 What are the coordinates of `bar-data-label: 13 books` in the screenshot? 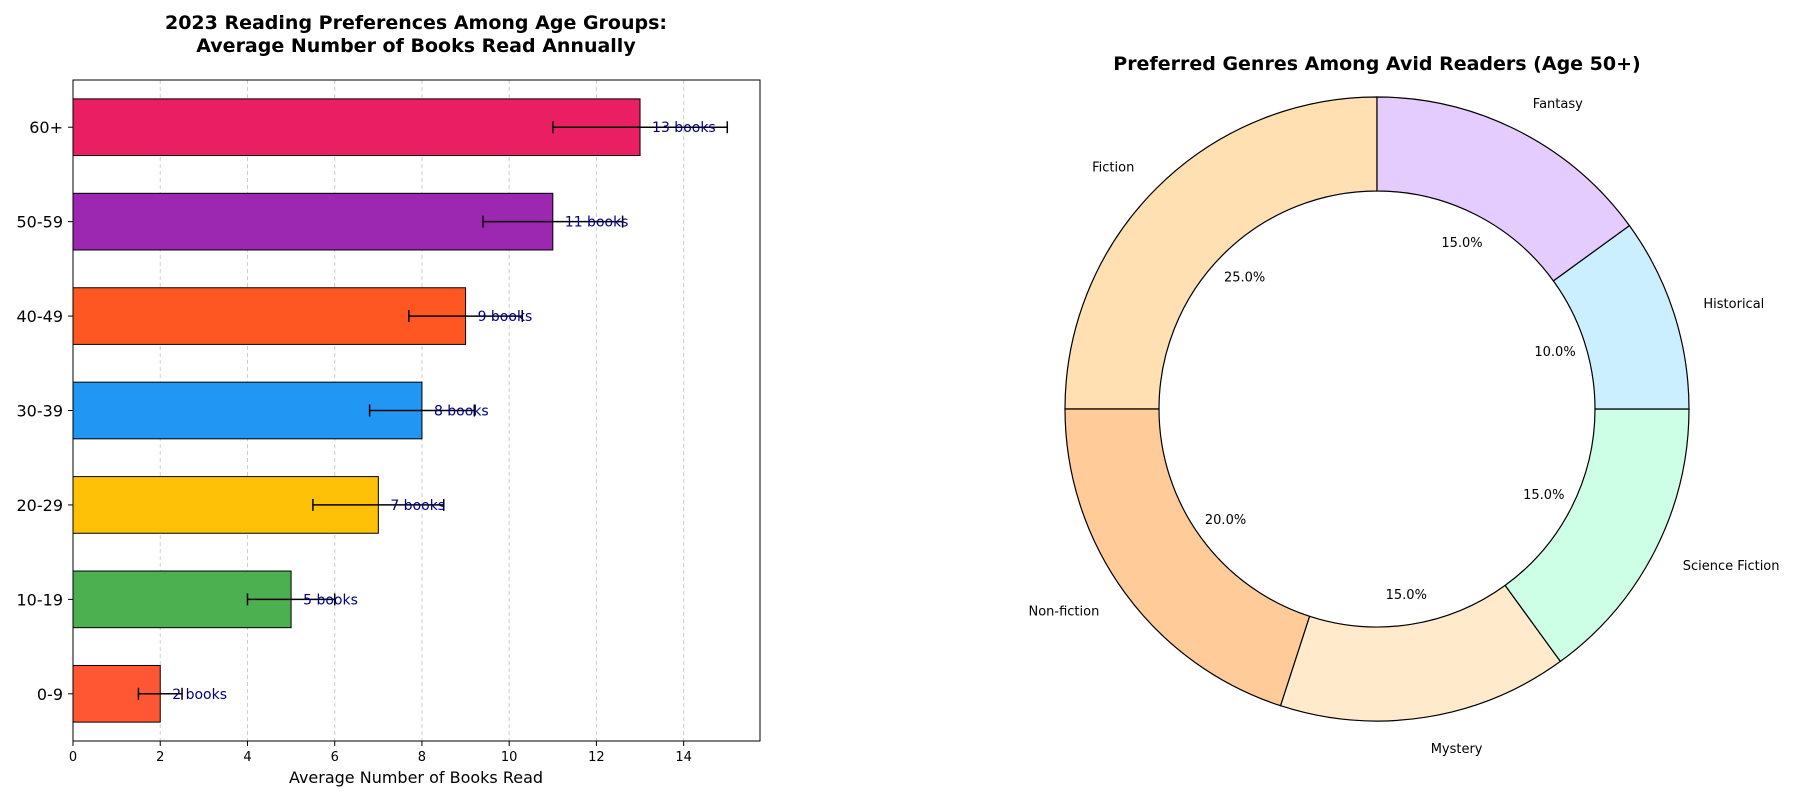 It's located at (684, 128).